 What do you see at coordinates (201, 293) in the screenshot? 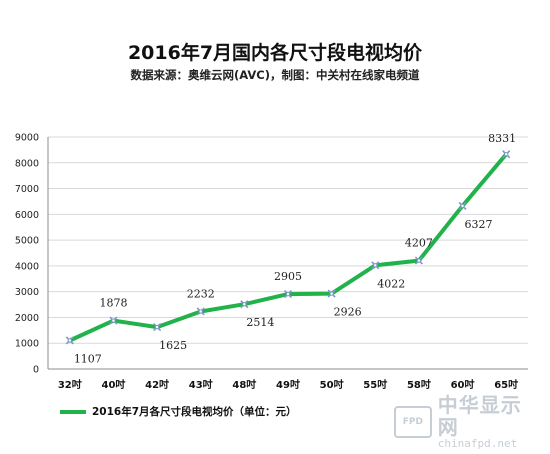
I see `data-label: 2232` at bounding box center [201, 293].